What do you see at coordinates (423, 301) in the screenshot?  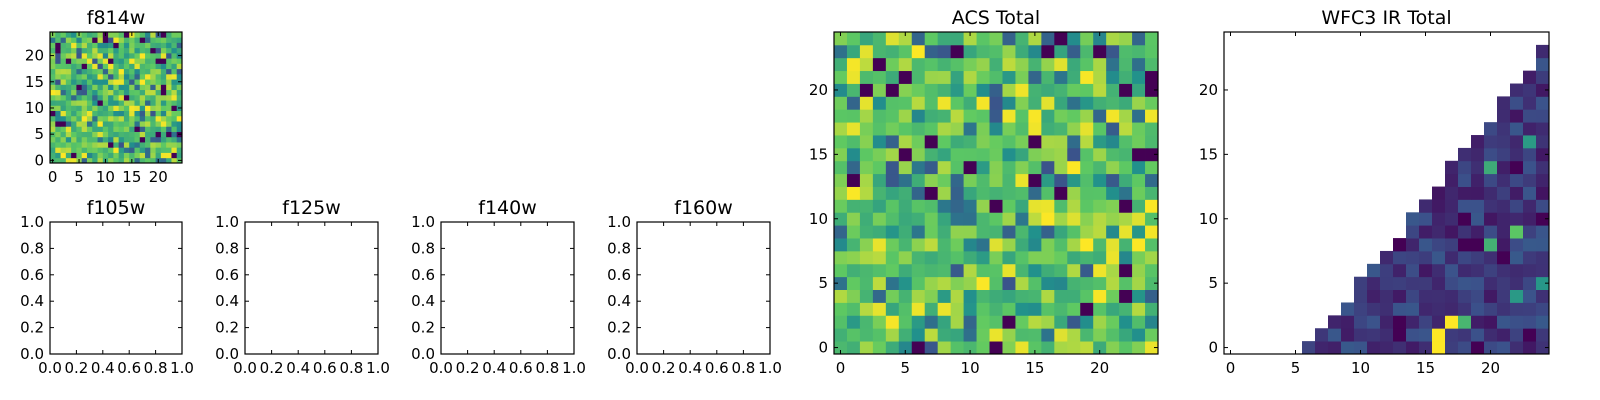 I see `y-tick-label: 0.4` at bounding box center [423, 301].